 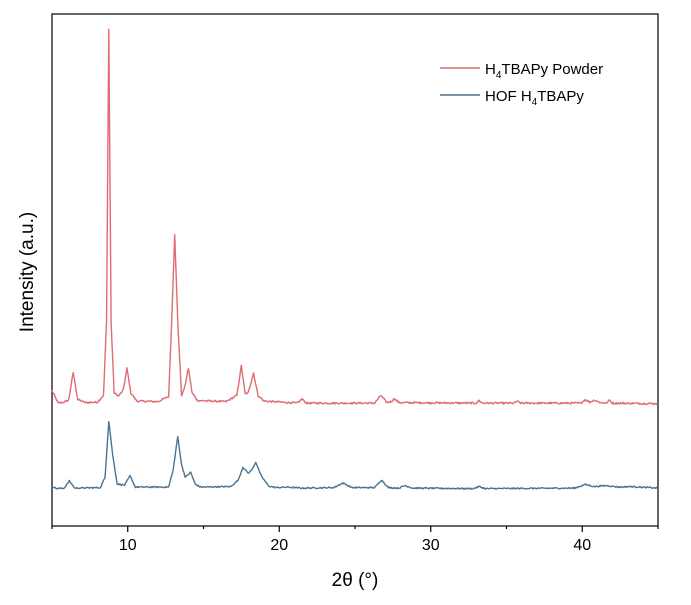 What do you see at coordinates (128, 545) in the screenshot?
I see `x-tick-label: 10` at bounding box center [128, 545].